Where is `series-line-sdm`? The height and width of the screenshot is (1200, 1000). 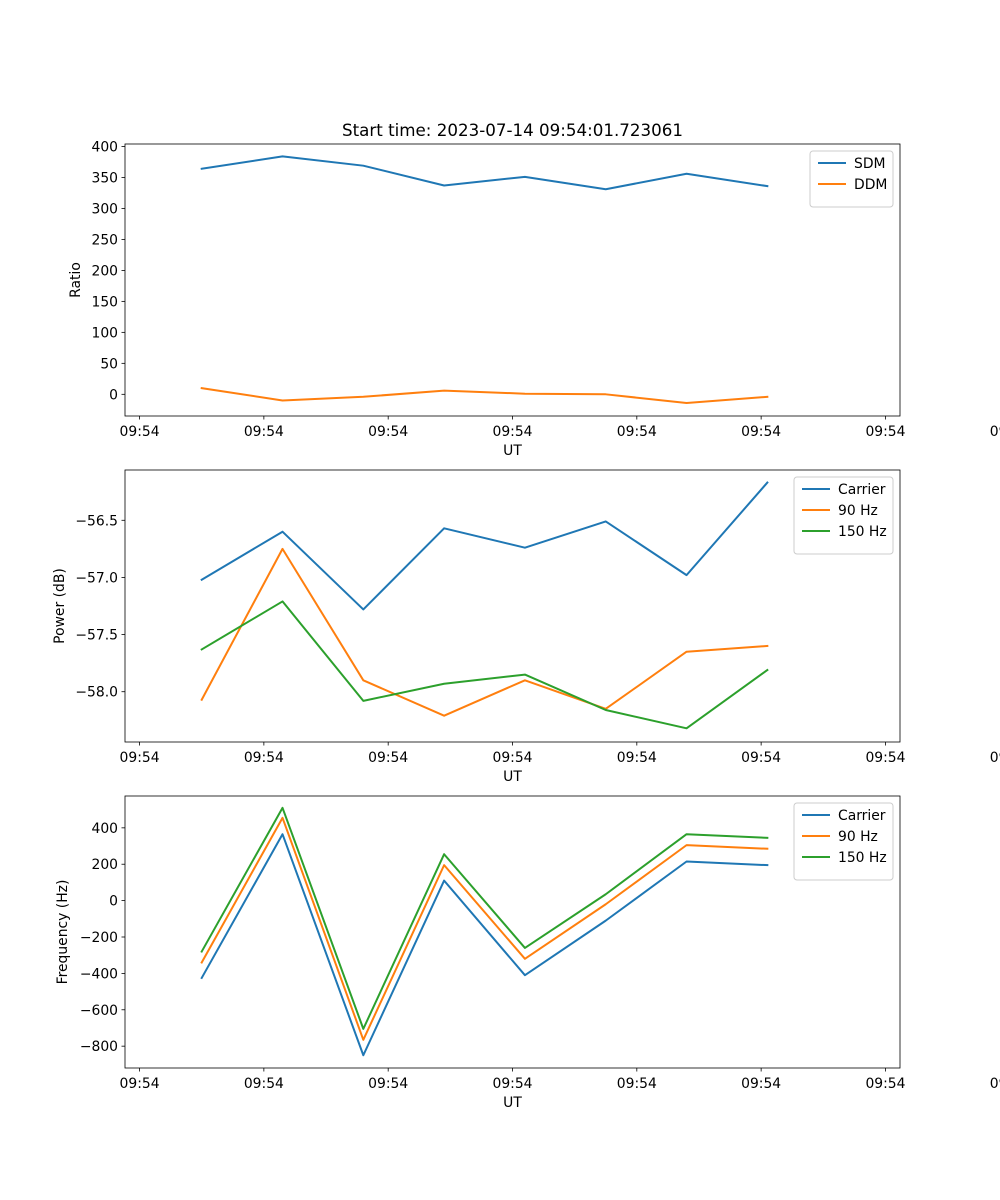 series-line-sdm is located at coordinates (484, 173).